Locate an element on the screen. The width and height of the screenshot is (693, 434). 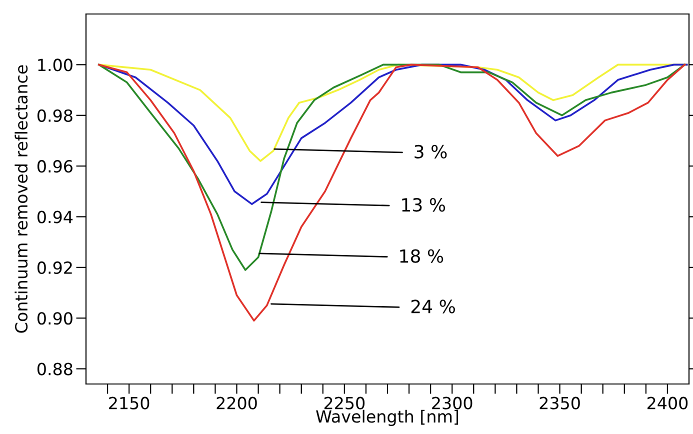
y-tick-label: 0.94 is located at coordinates (55, 217).